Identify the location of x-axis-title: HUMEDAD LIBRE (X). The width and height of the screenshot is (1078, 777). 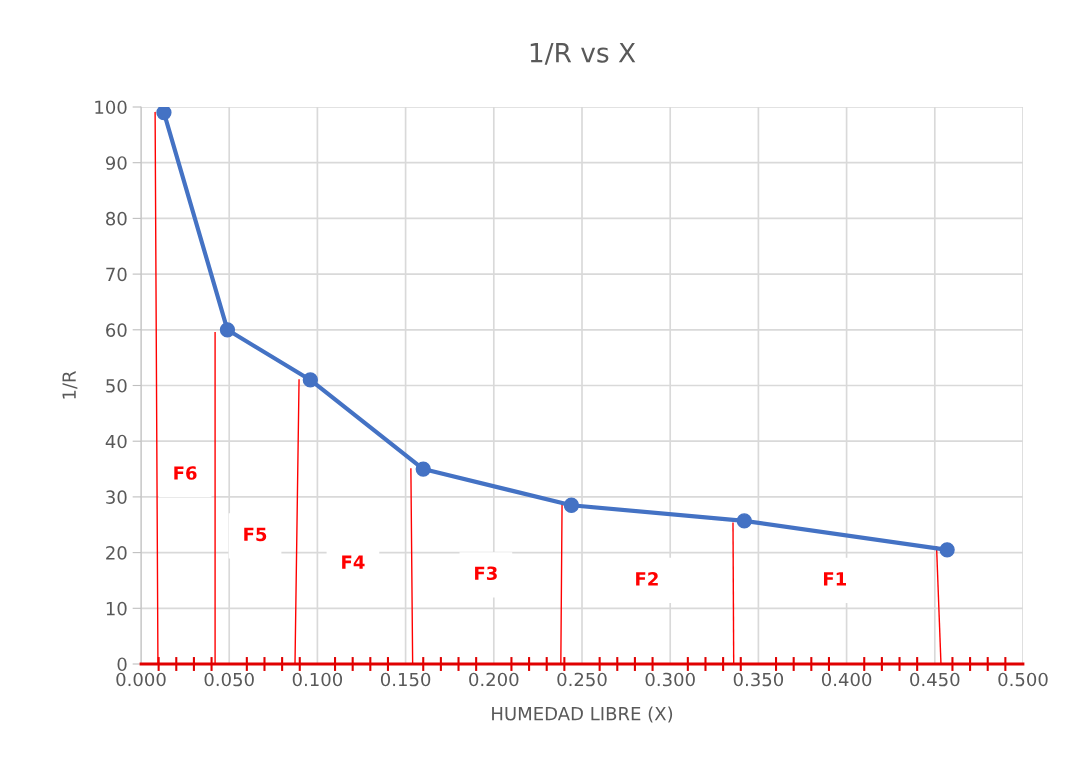
(582, 714).